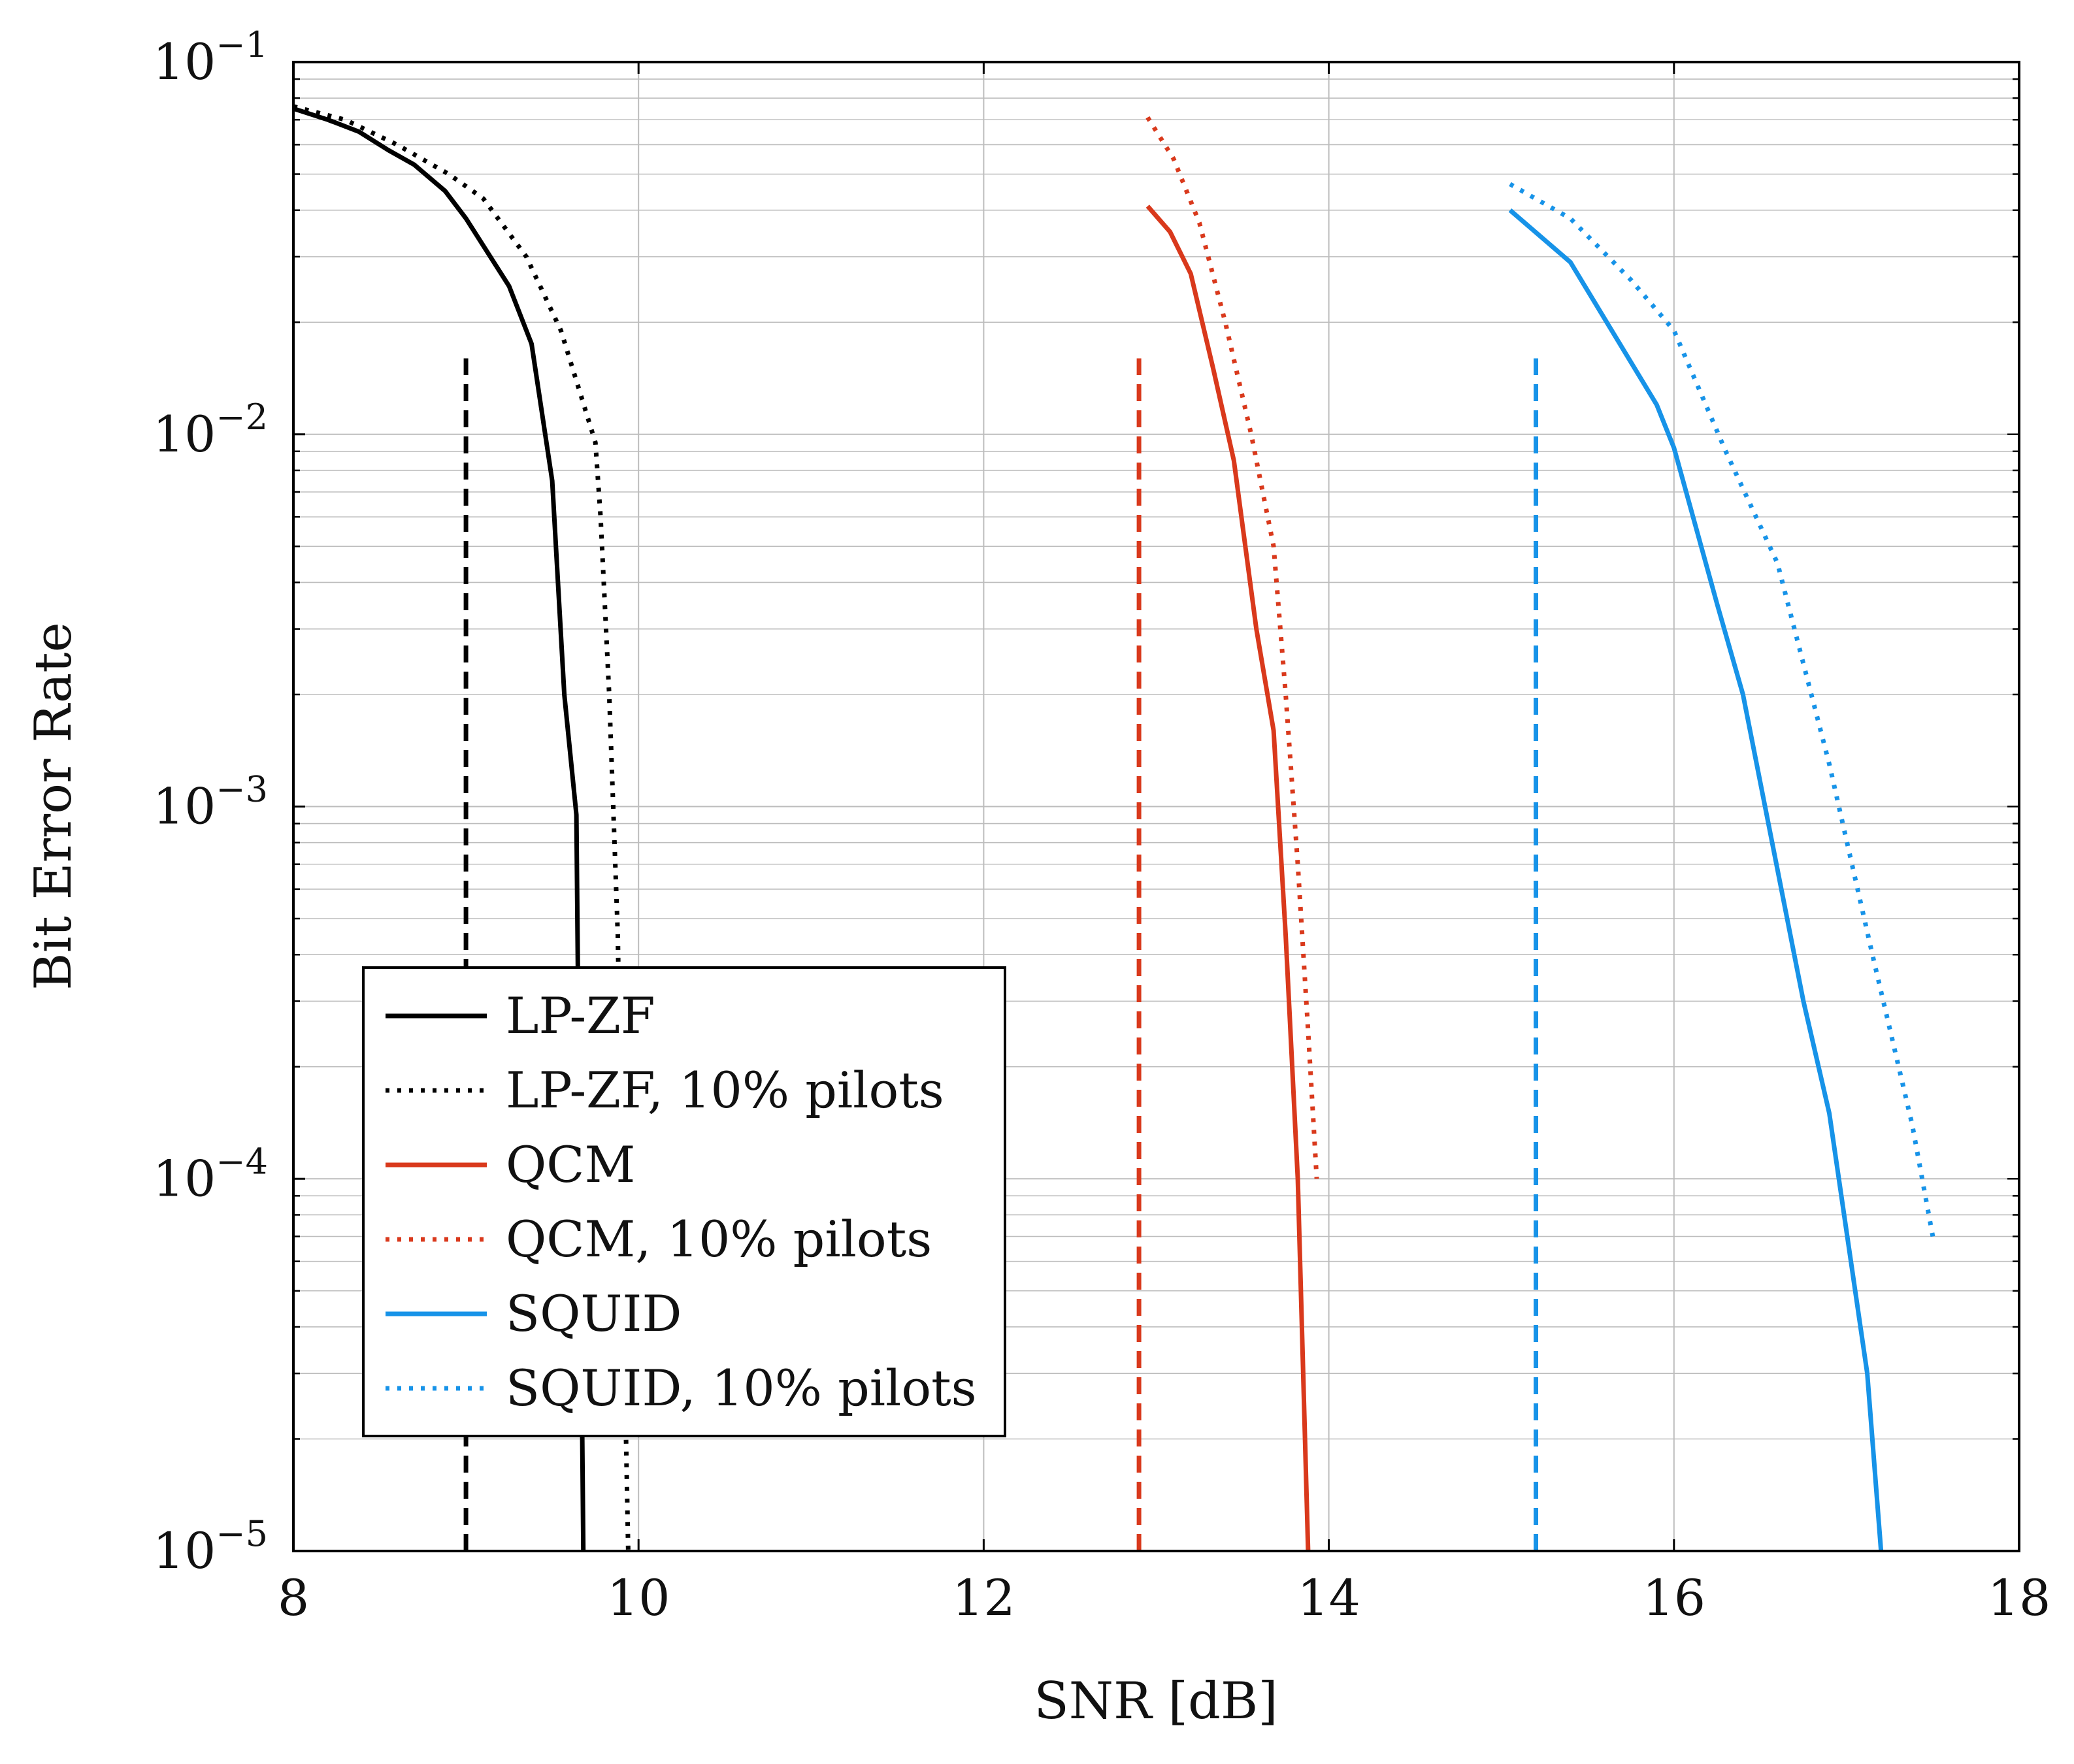 The height and width of the screenshot is (1764, 2074). What do you see at coordinates (570, 1164) in the screenshot?
I see `legend-label: QCM` at bounding box center [570, 1164].